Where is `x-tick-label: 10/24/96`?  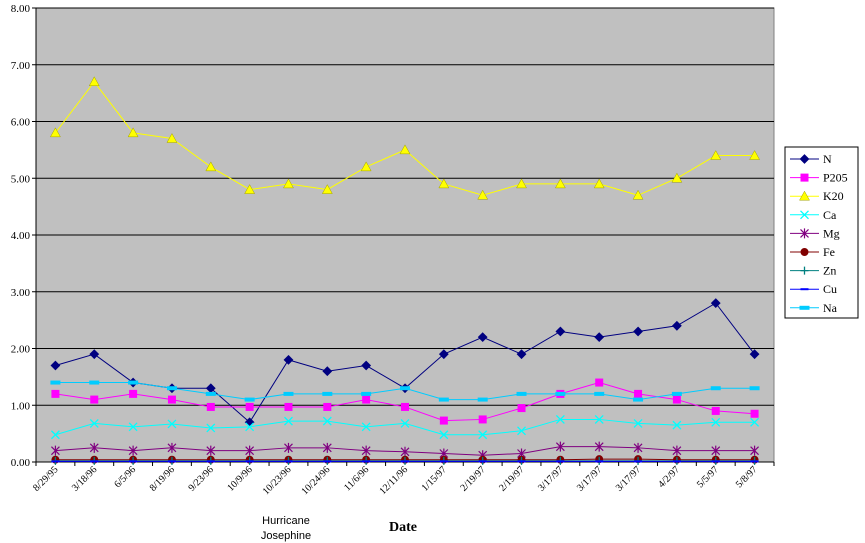 x-tick-label: 10/24/96 is located at coordinates (316, 480).